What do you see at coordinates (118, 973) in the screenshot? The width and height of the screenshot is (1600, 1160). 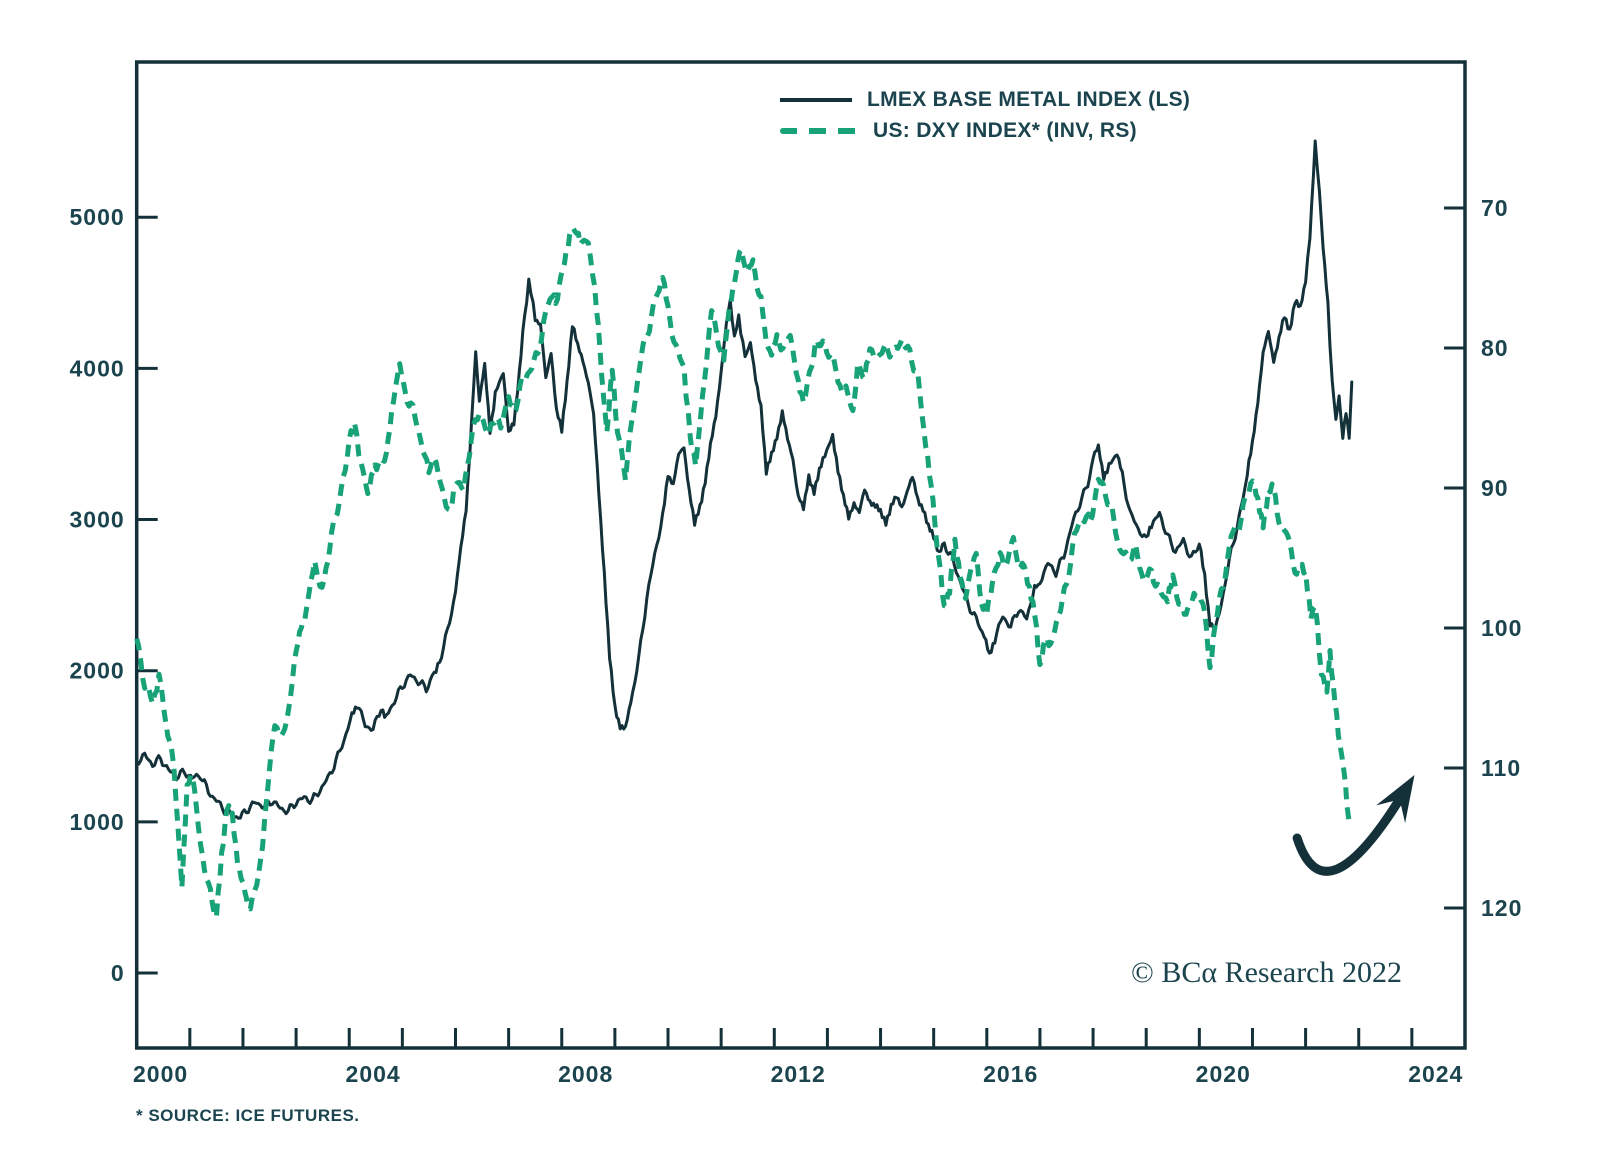 I see `left-tick-label: 0` at bounding box center [118, 973].